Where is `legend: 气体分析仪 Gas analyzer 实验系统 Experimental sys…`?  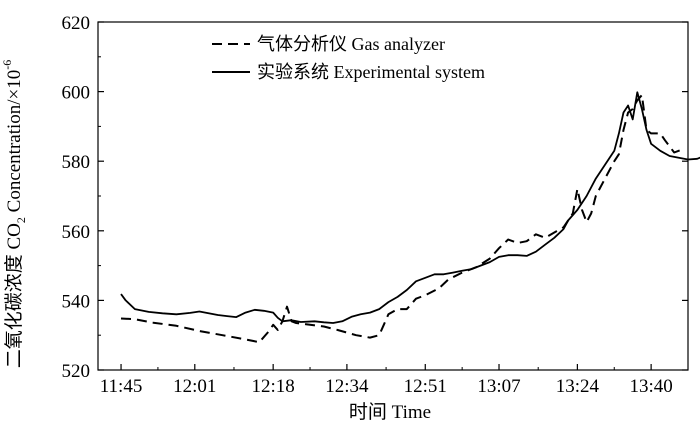
legend: 气体分析仪 Gas analyzer 实验系统 Experimental sys… is located at coordinates (348, 58).